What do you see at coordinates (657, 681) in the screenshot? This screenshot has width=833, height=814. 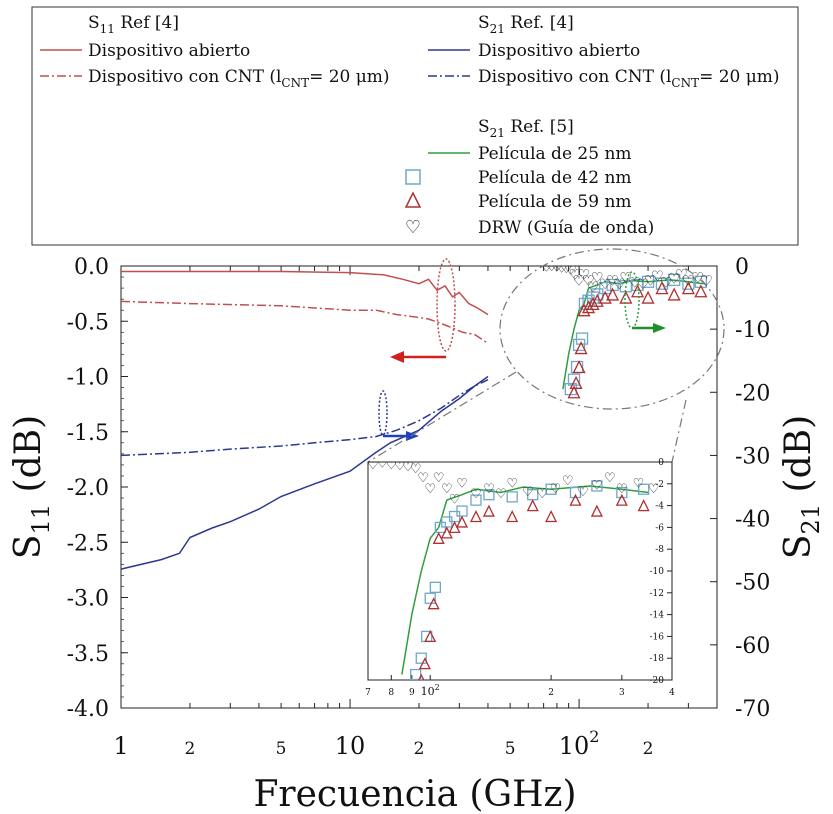 I see `inset-y-tick-label: -20` at bounding box center [657, 681].